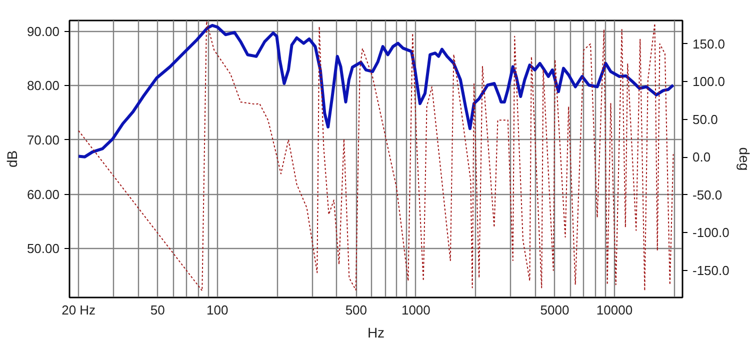 The width and height of the screenshot is (755, 343). I want to click on y2-tick-label: 100.0, so click(709, 82).